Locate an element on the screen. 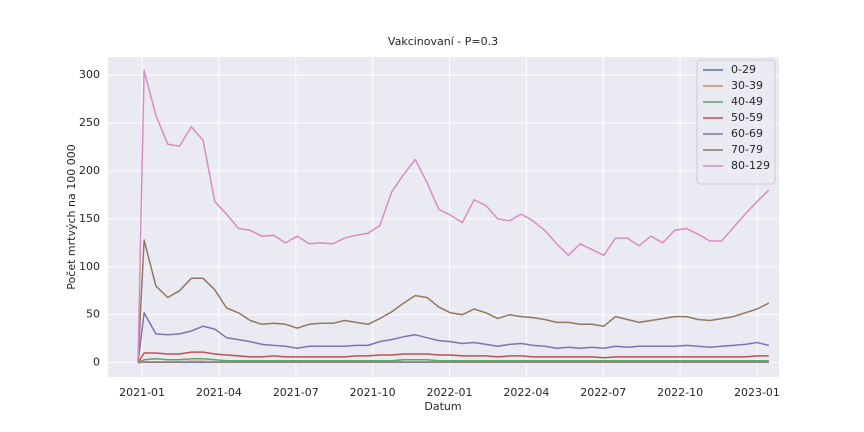 This screenshot has width=864, height=432. x-tick-label: 2022-10 is located at coordinates (680, 392).